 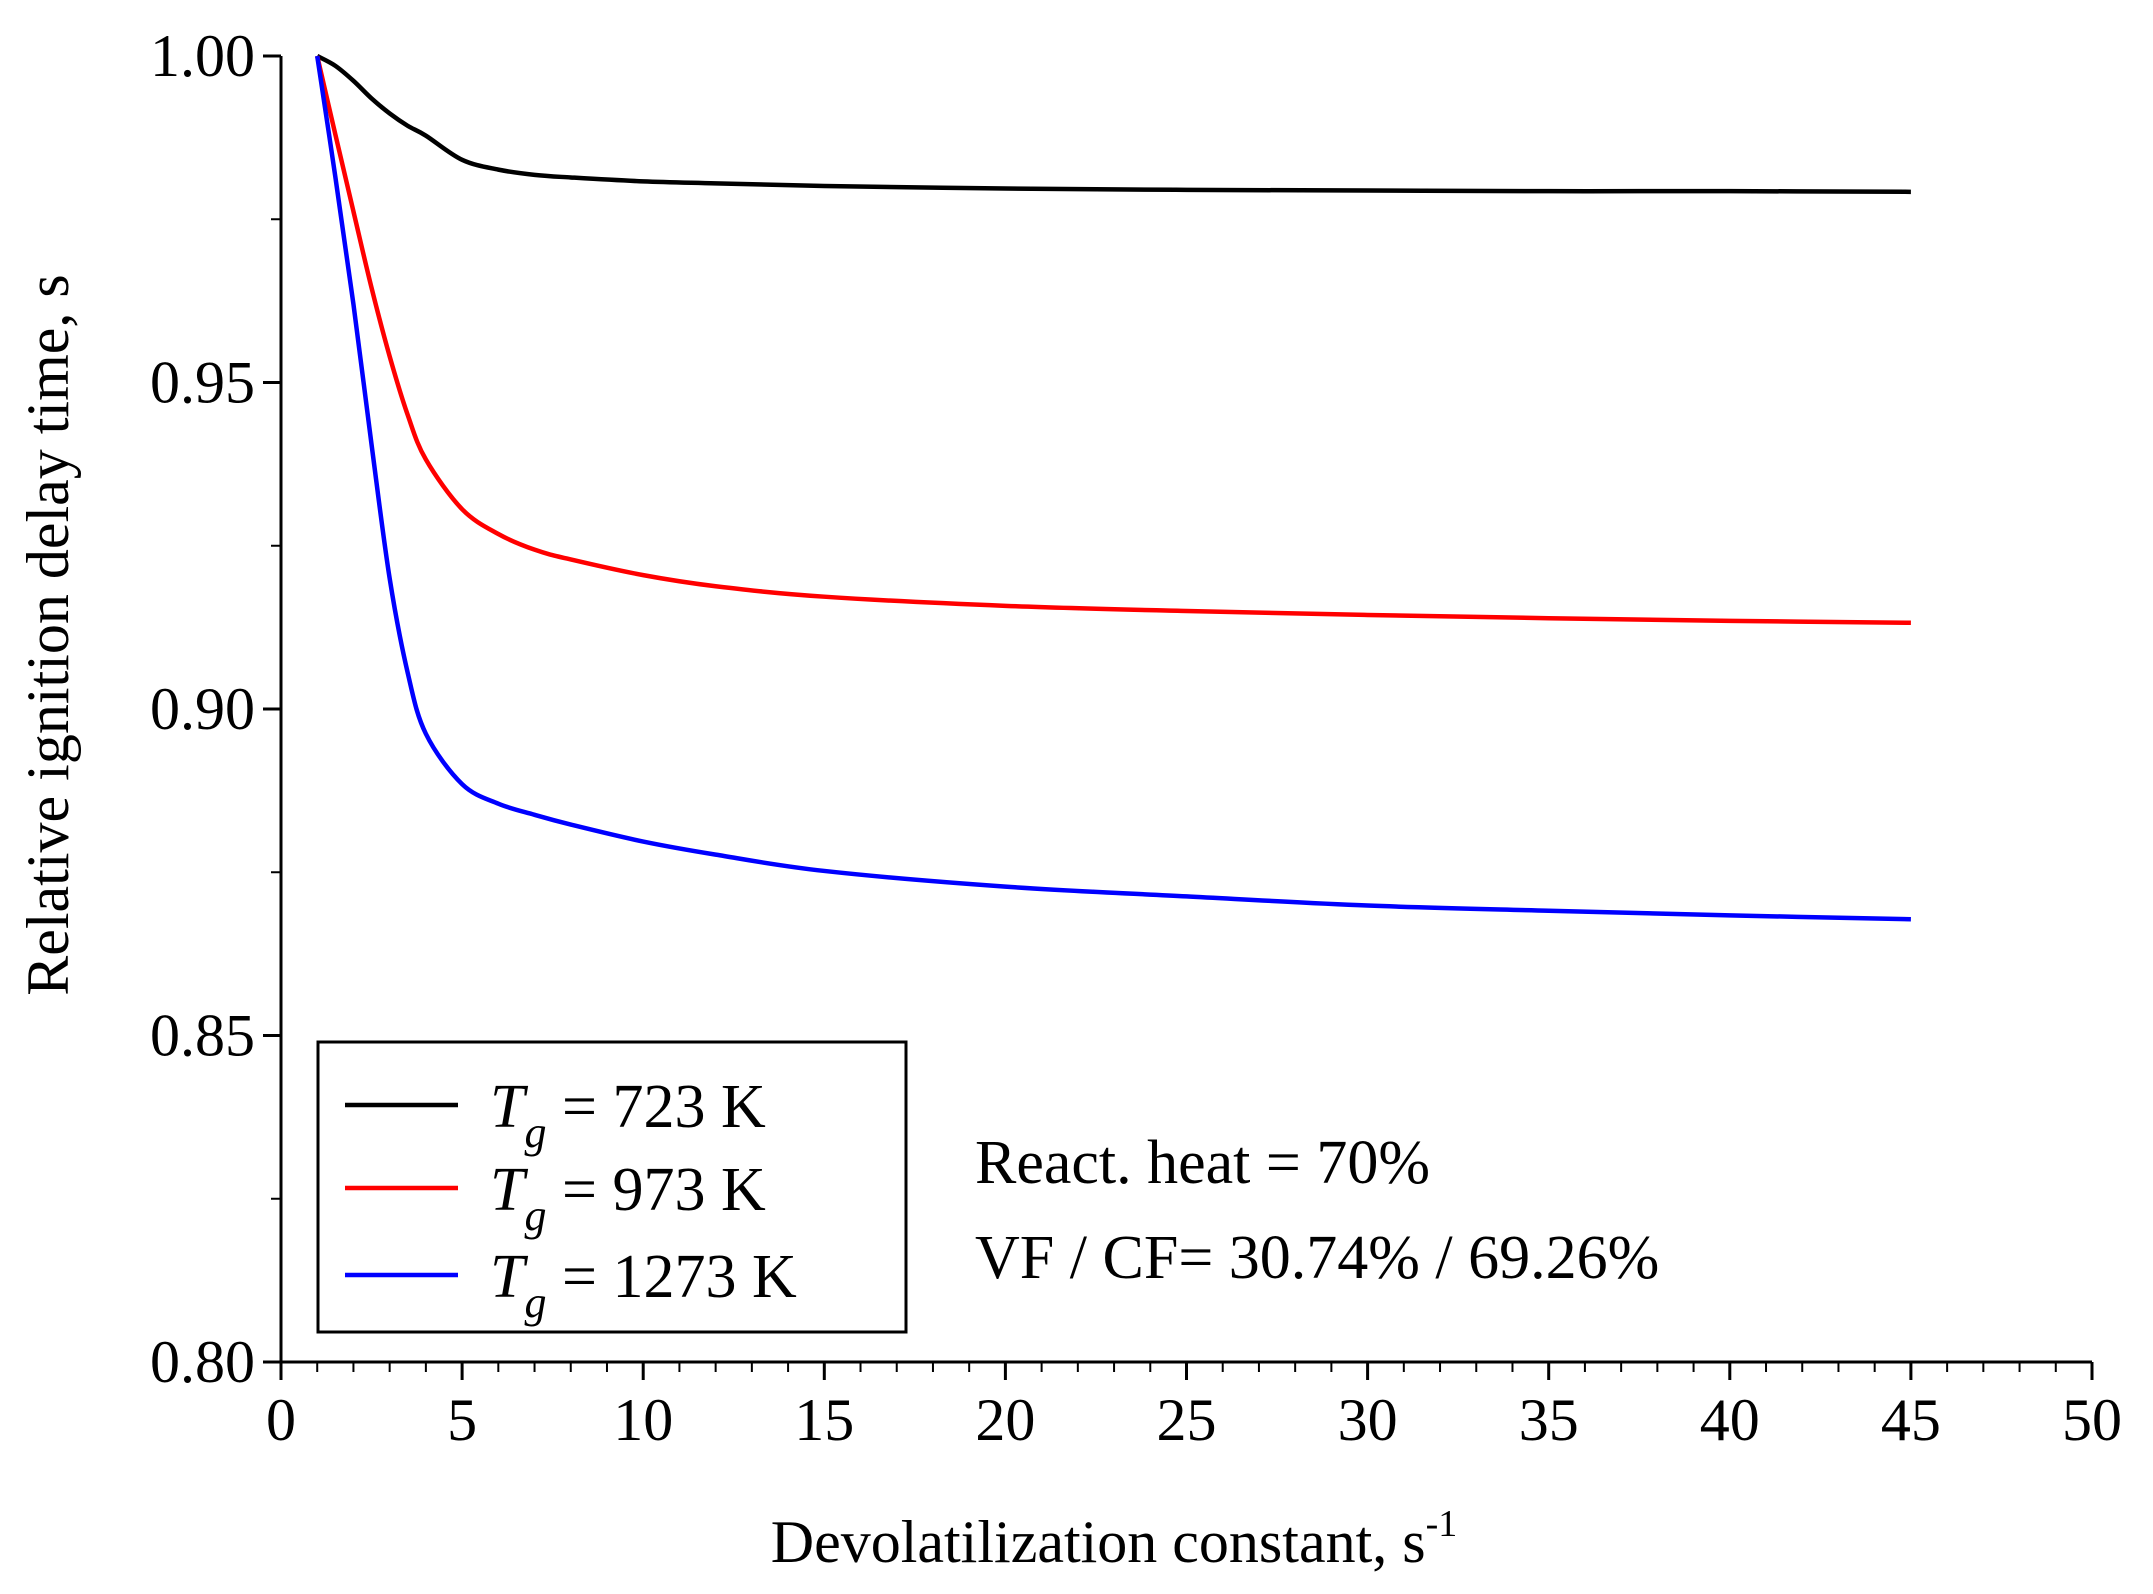 I want to click on x-axis-title-superscript: -1, so click(x=1442, y=1524).